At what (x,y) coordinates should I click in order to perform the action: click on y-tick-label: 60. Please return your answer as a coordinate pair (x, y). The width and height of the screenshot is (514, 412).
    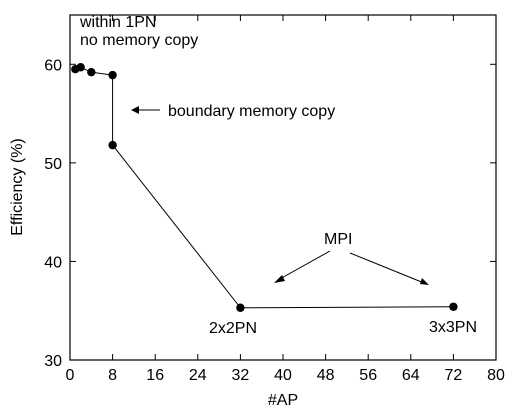
    Looking at the image, I should click on (53, 65).